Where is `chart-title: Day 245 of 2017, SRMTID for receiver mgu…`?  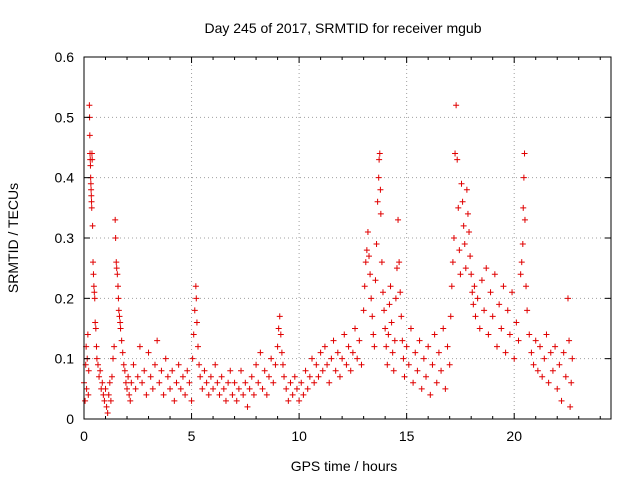
chart-title: Day 245 of 2017, SRMTID for receiver mgu… is located at coordinates (342, 28).